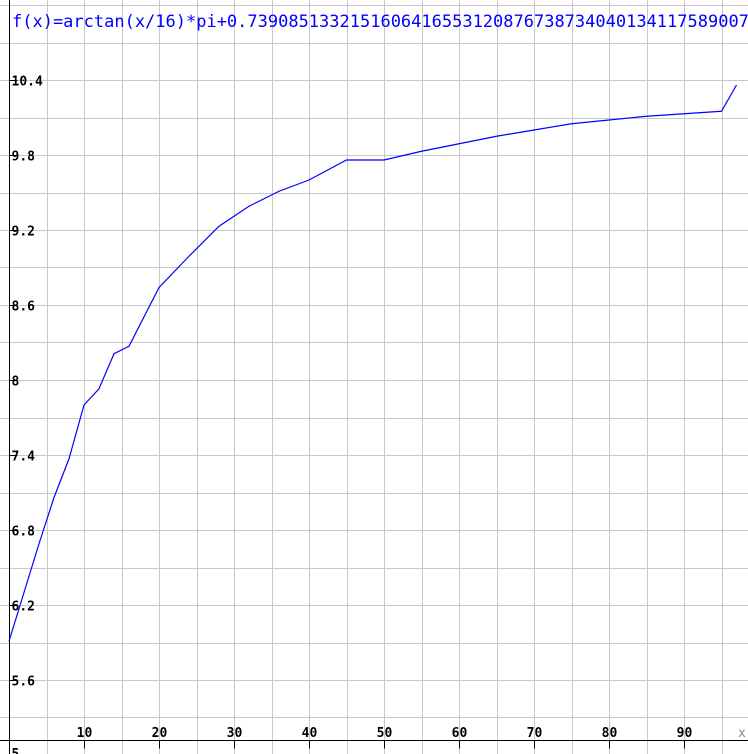 This screenshot has height=754, width=748. Describe the element at coordinates (16, 382) in the screenshot. I see `y-tick-label: 8` at that location.